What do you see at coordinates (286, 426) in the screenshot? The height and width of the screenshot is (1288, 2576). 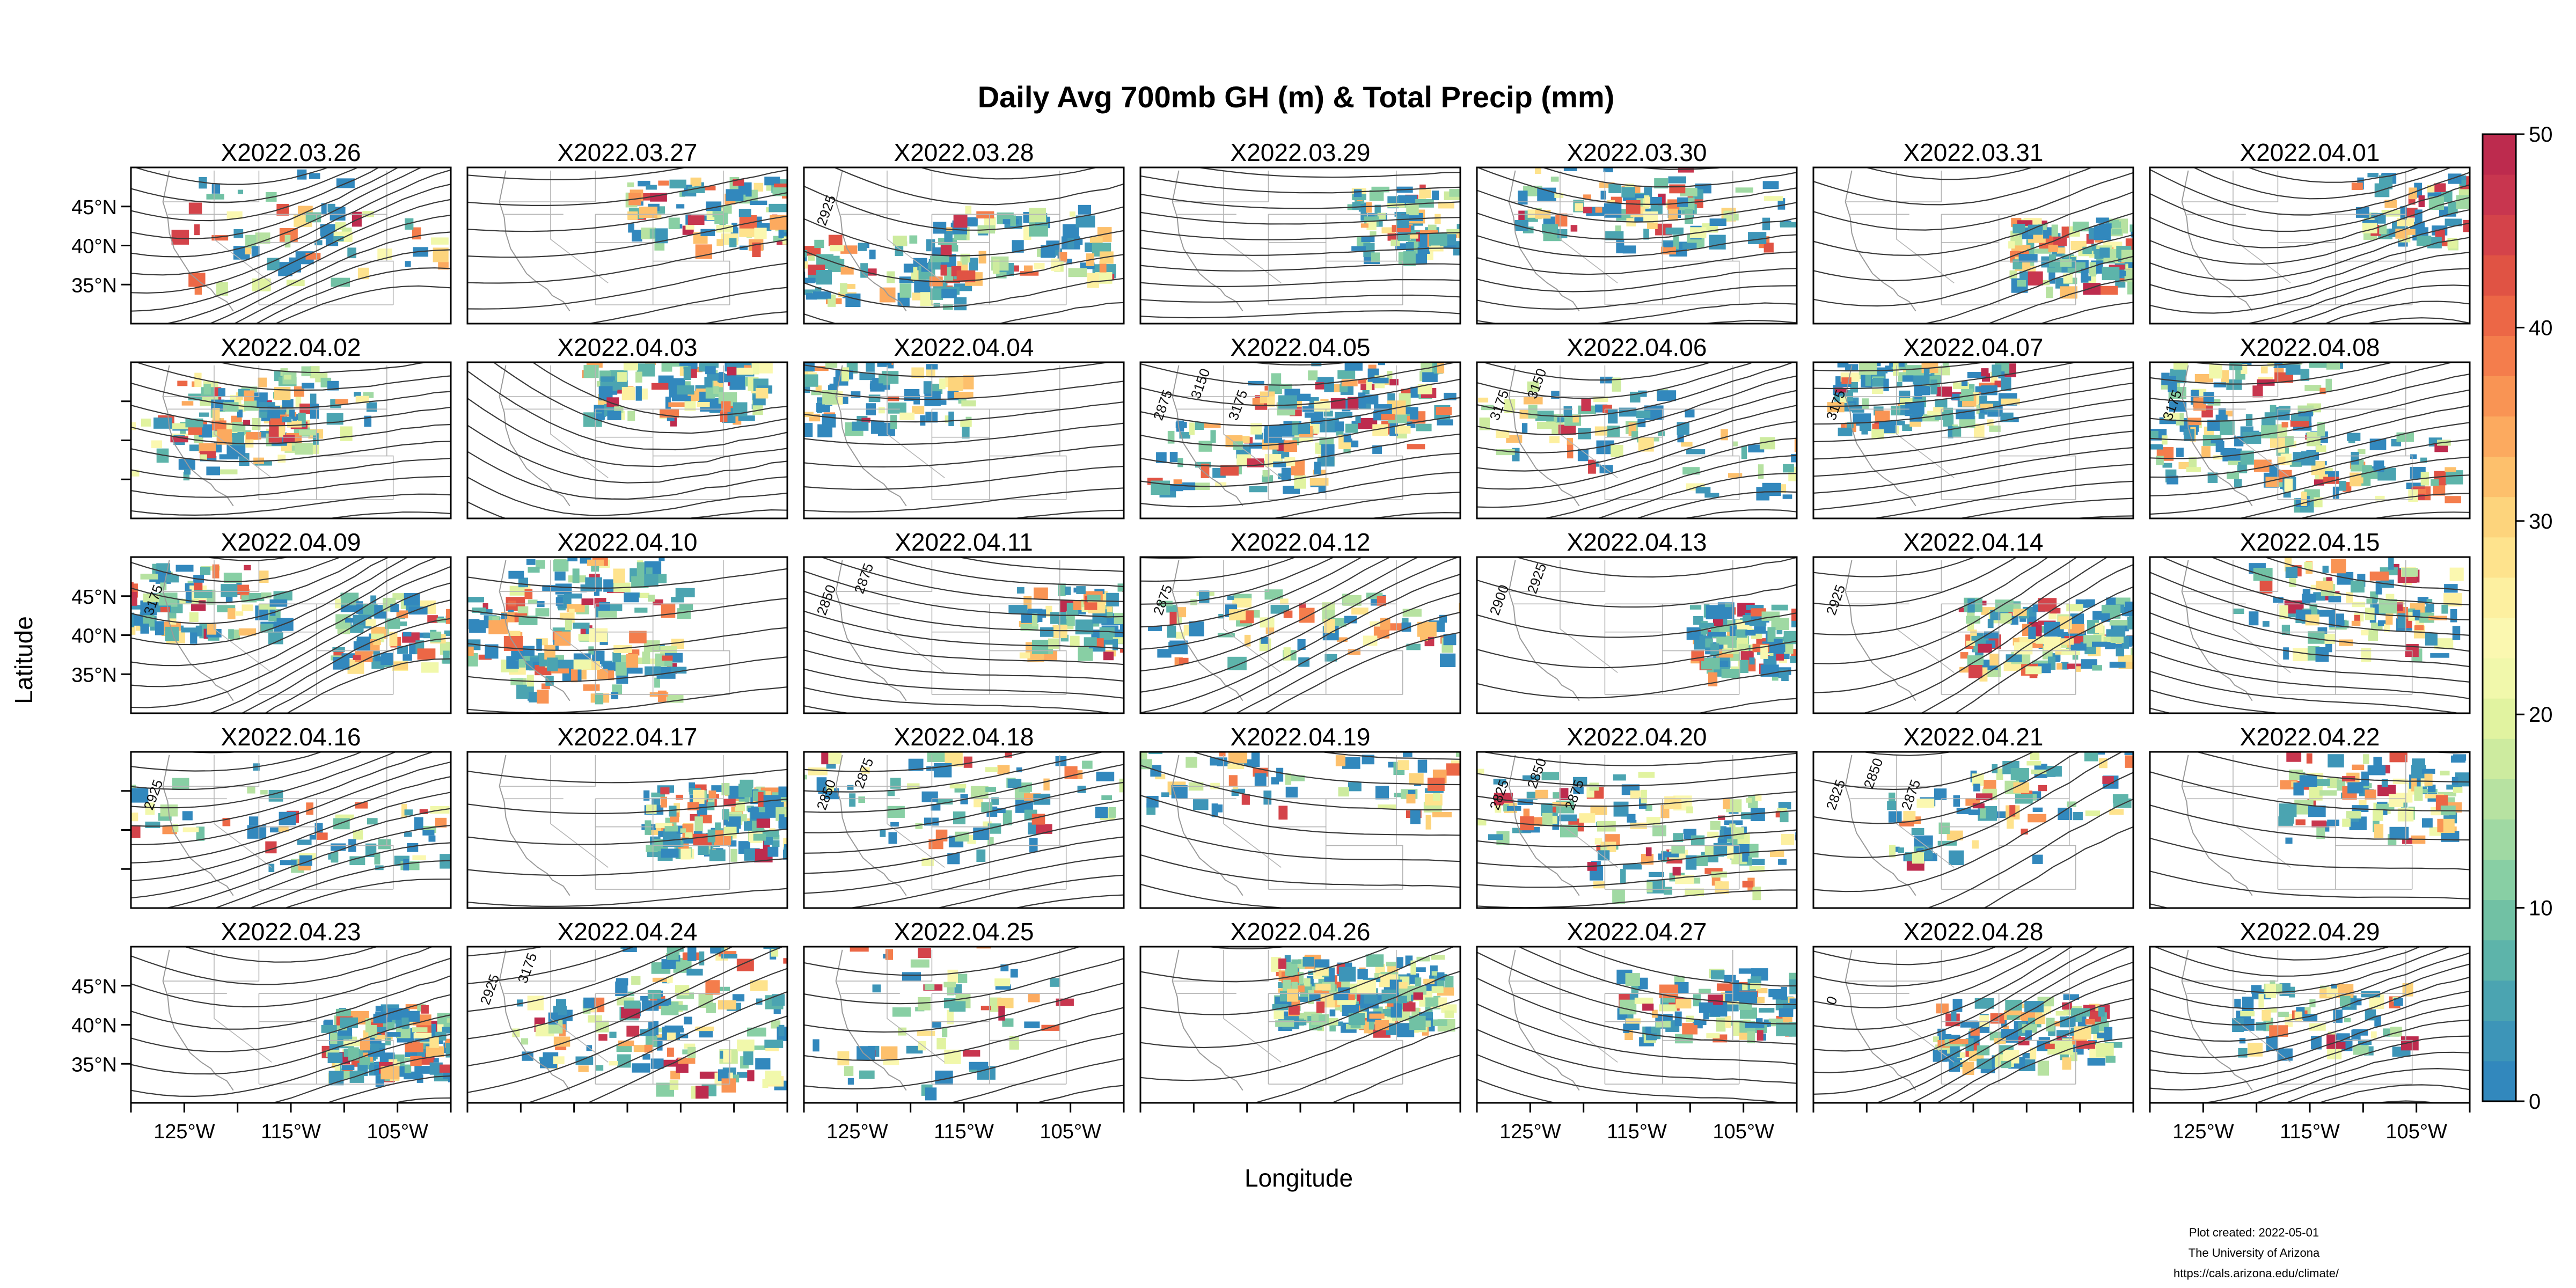 I see `map-panel: X2022.04.02` at bounding box center [286, 426].